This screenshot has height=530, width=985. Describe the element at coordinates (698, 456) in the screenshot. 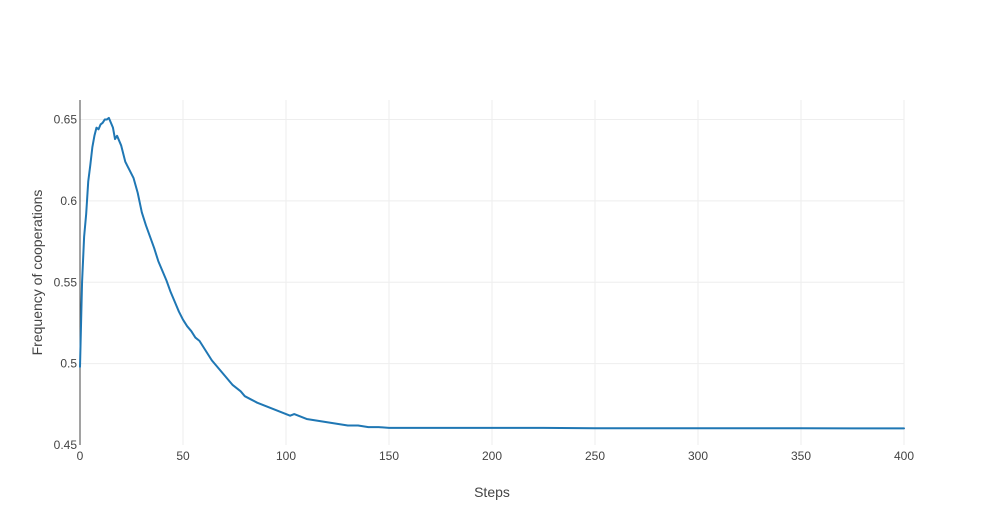

I see `x-tick-label: 300` at that location.